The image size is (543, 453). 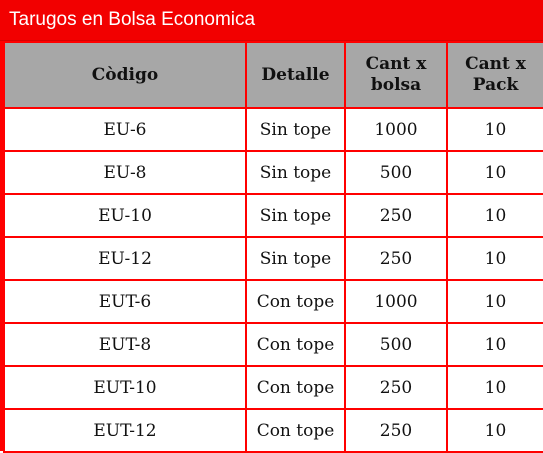 I want to click on table-header-row: Còdigo Detalle Cant x bolsa Cant x Pack, so click(x=274, y=75).